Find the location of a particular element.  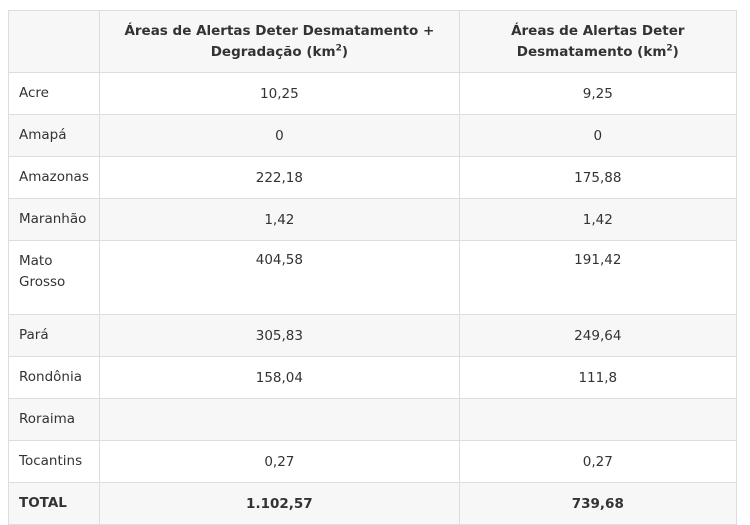

table-row: Maranhão 1,42 1,42 is located at coordinates (372, 219).